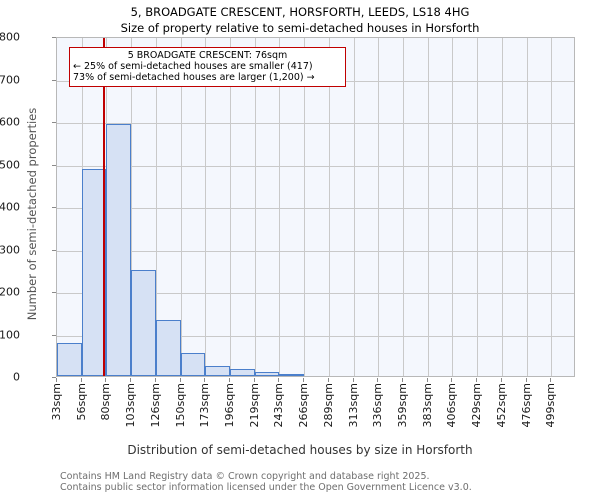 Image resolution: width=600 pixels, height=500 pixels. What do you see at coordinates (378, 405) in the screenshot?
I see `x-tick-label: 336sqm` at bounding box center [378, 405].